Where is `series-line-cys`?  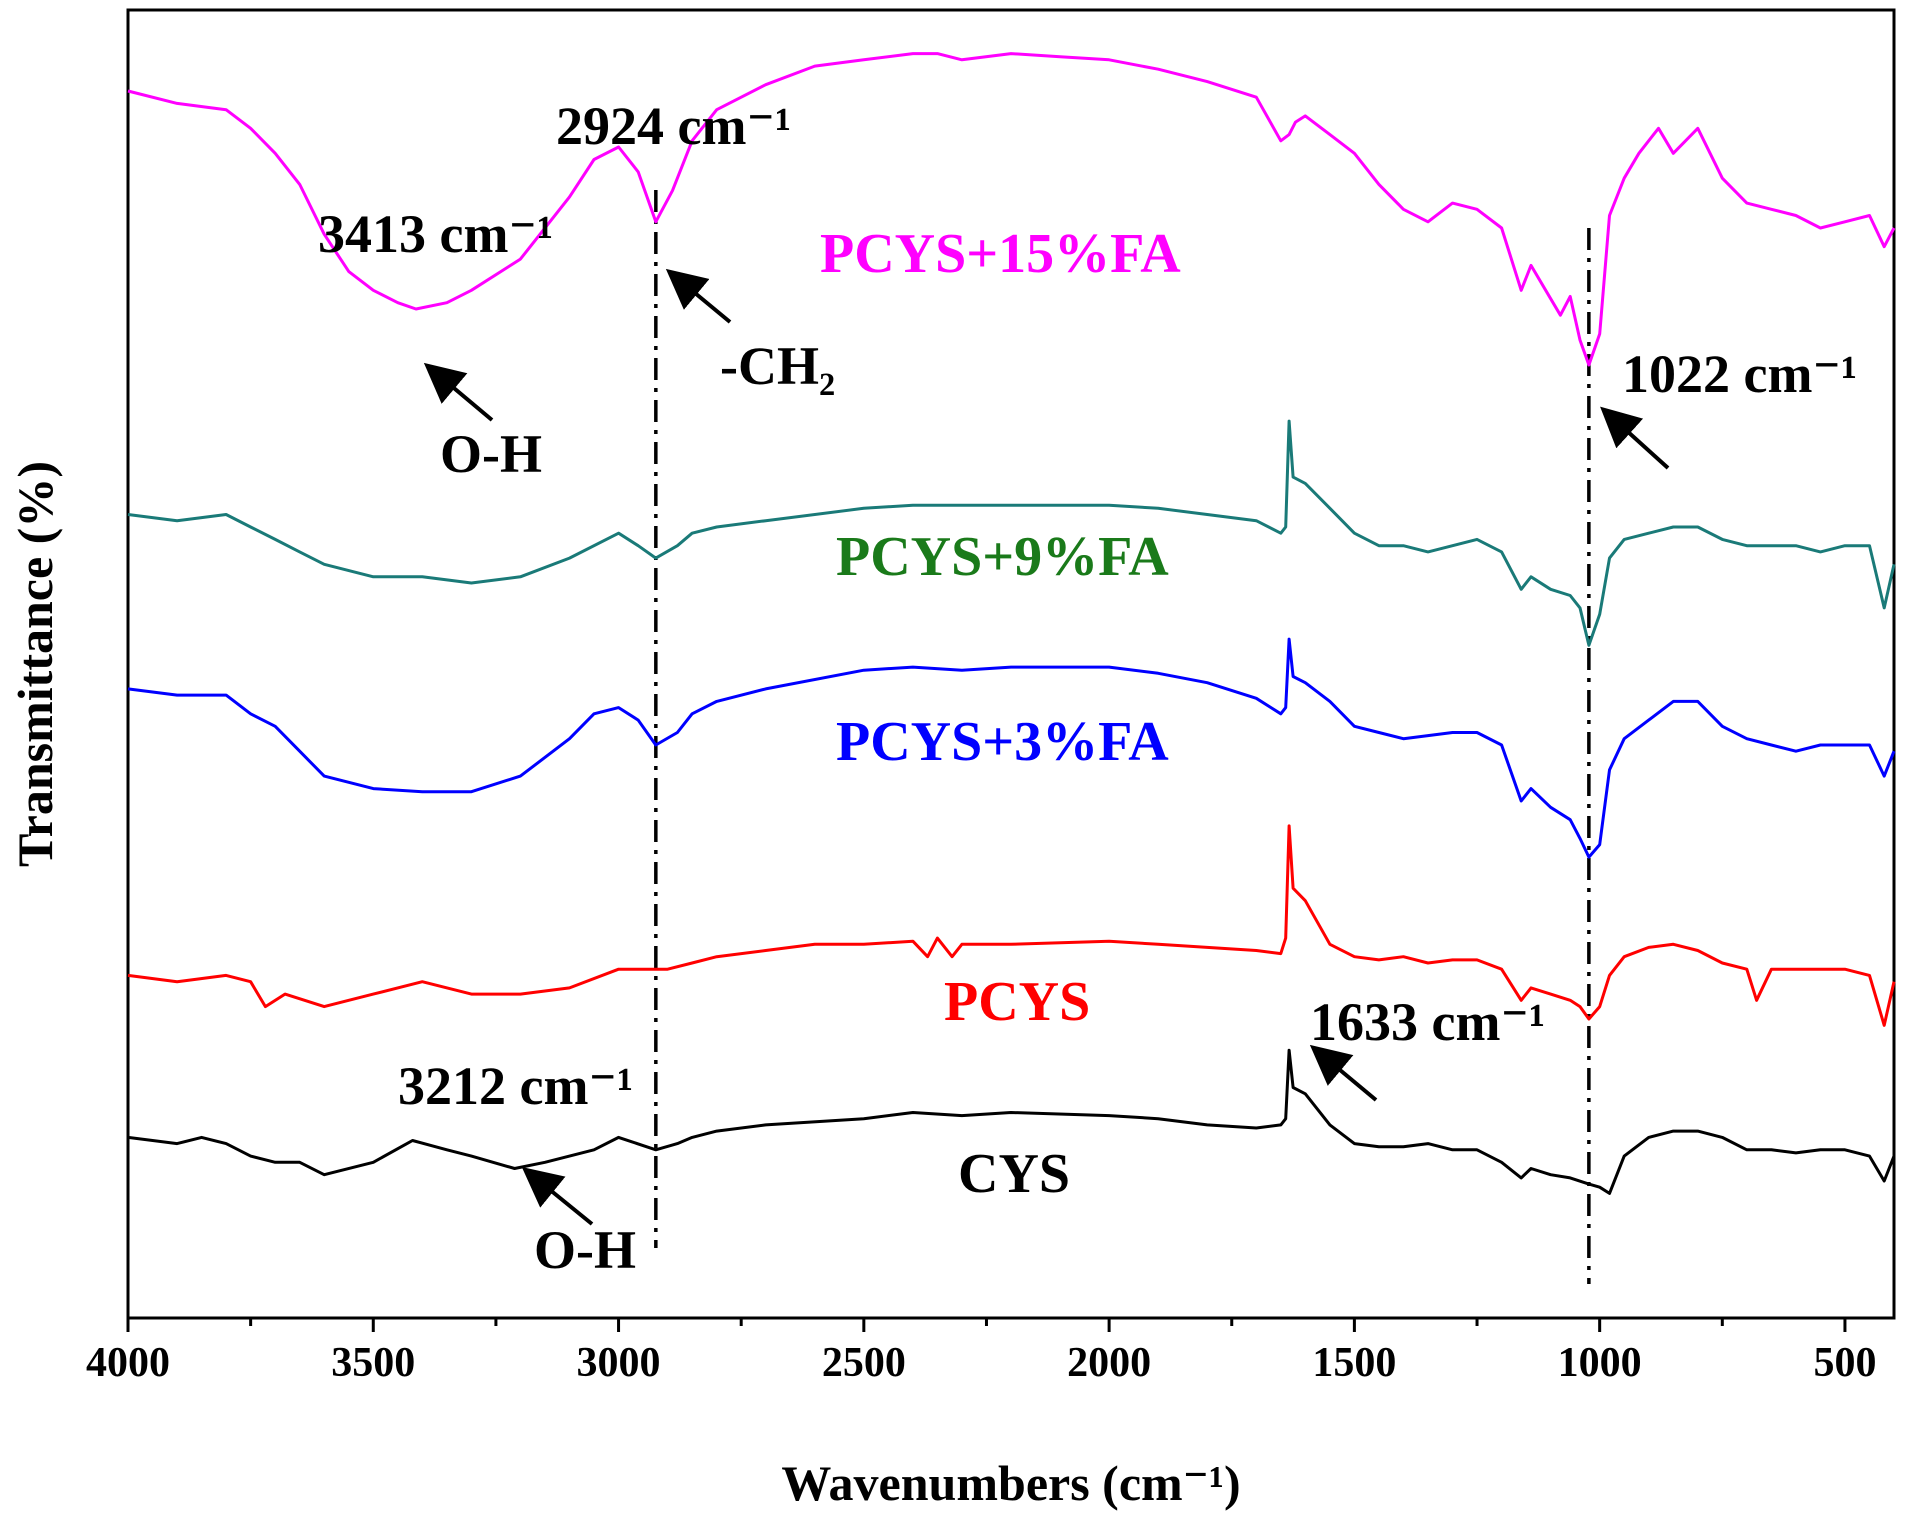 series-line-cys is located at coordinates (1011, 1121).